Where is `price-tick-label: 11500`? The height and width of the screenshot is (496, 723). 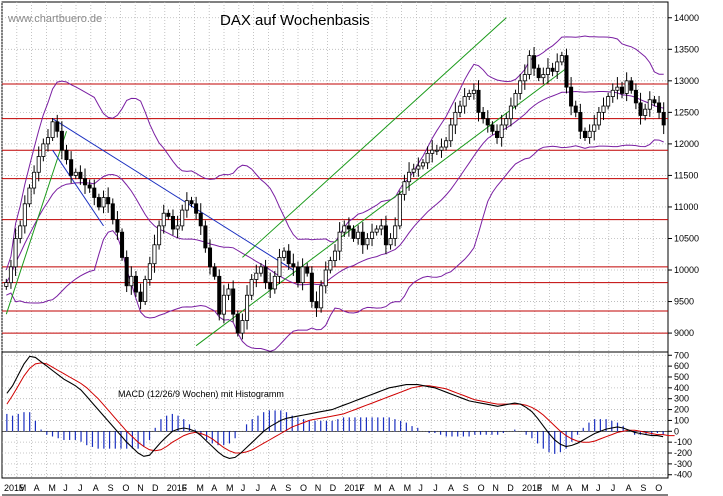
price-tick-label: 11500 is located at coordinates (686, 175).